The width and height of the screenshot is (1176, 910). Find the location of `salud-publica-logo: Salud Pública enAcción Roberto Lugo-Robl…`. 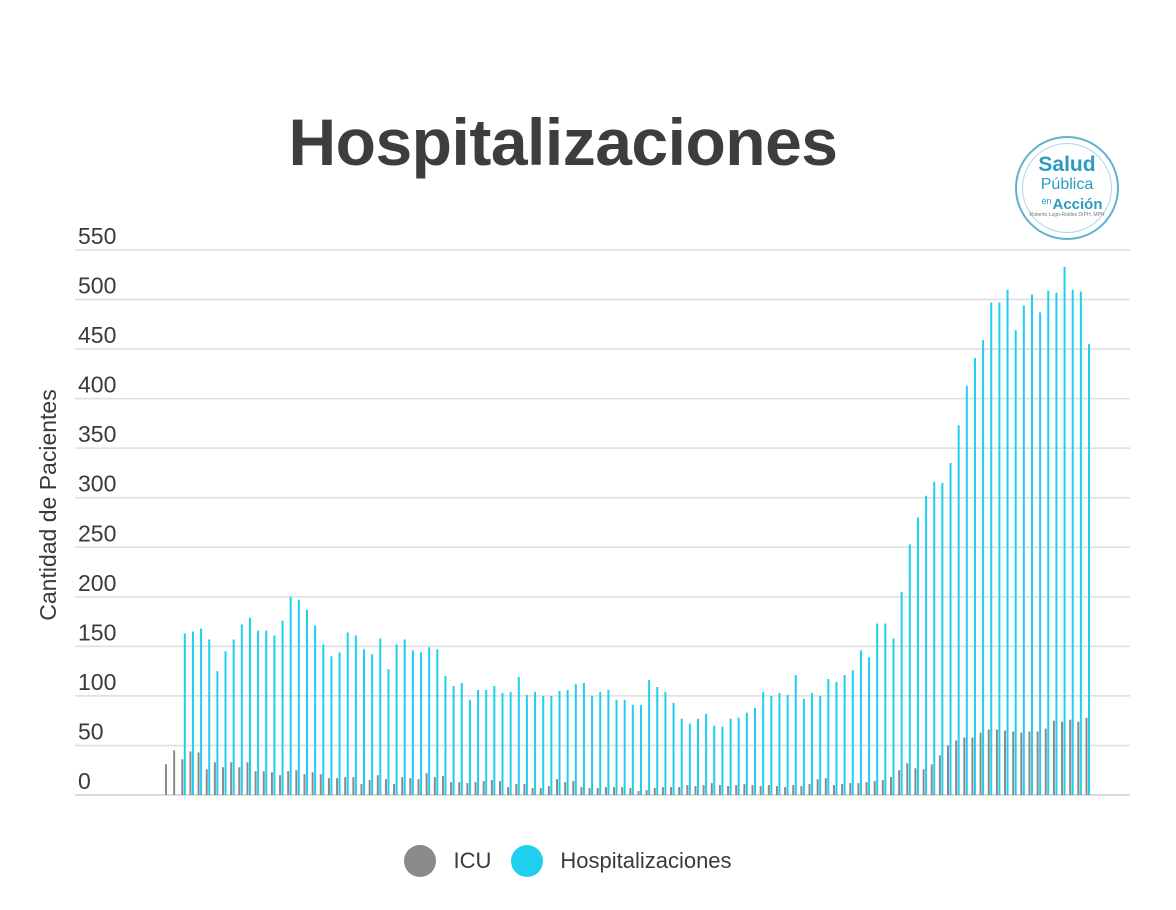

salud-publica-logo: Salud Pública enAcción Roberto Lugo-Robl… is located at coordinates (1067, 188).